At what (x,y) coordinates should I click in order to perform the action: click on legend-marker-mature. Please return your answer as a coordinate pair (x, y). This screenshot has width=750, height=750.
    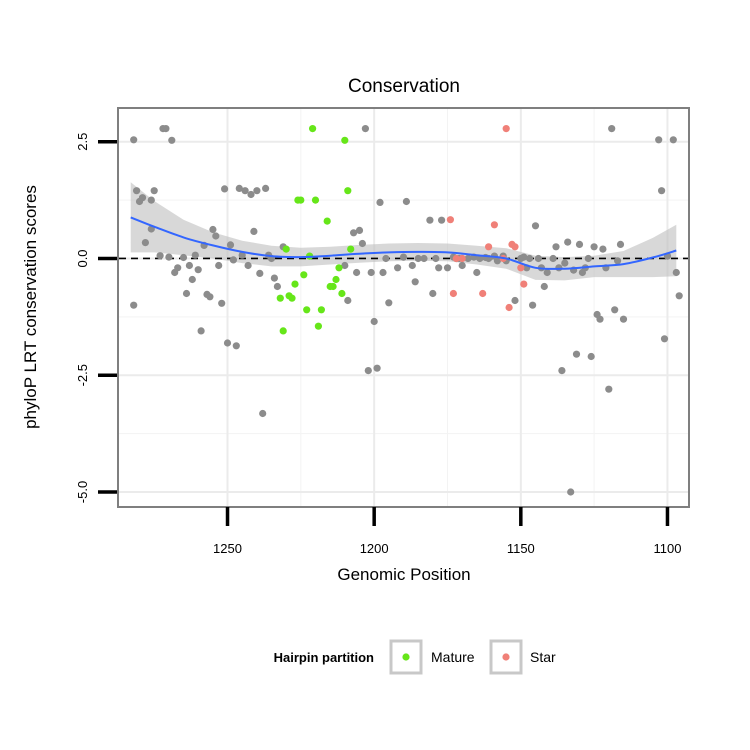
    Looking at the image, I should click on (406, 657).